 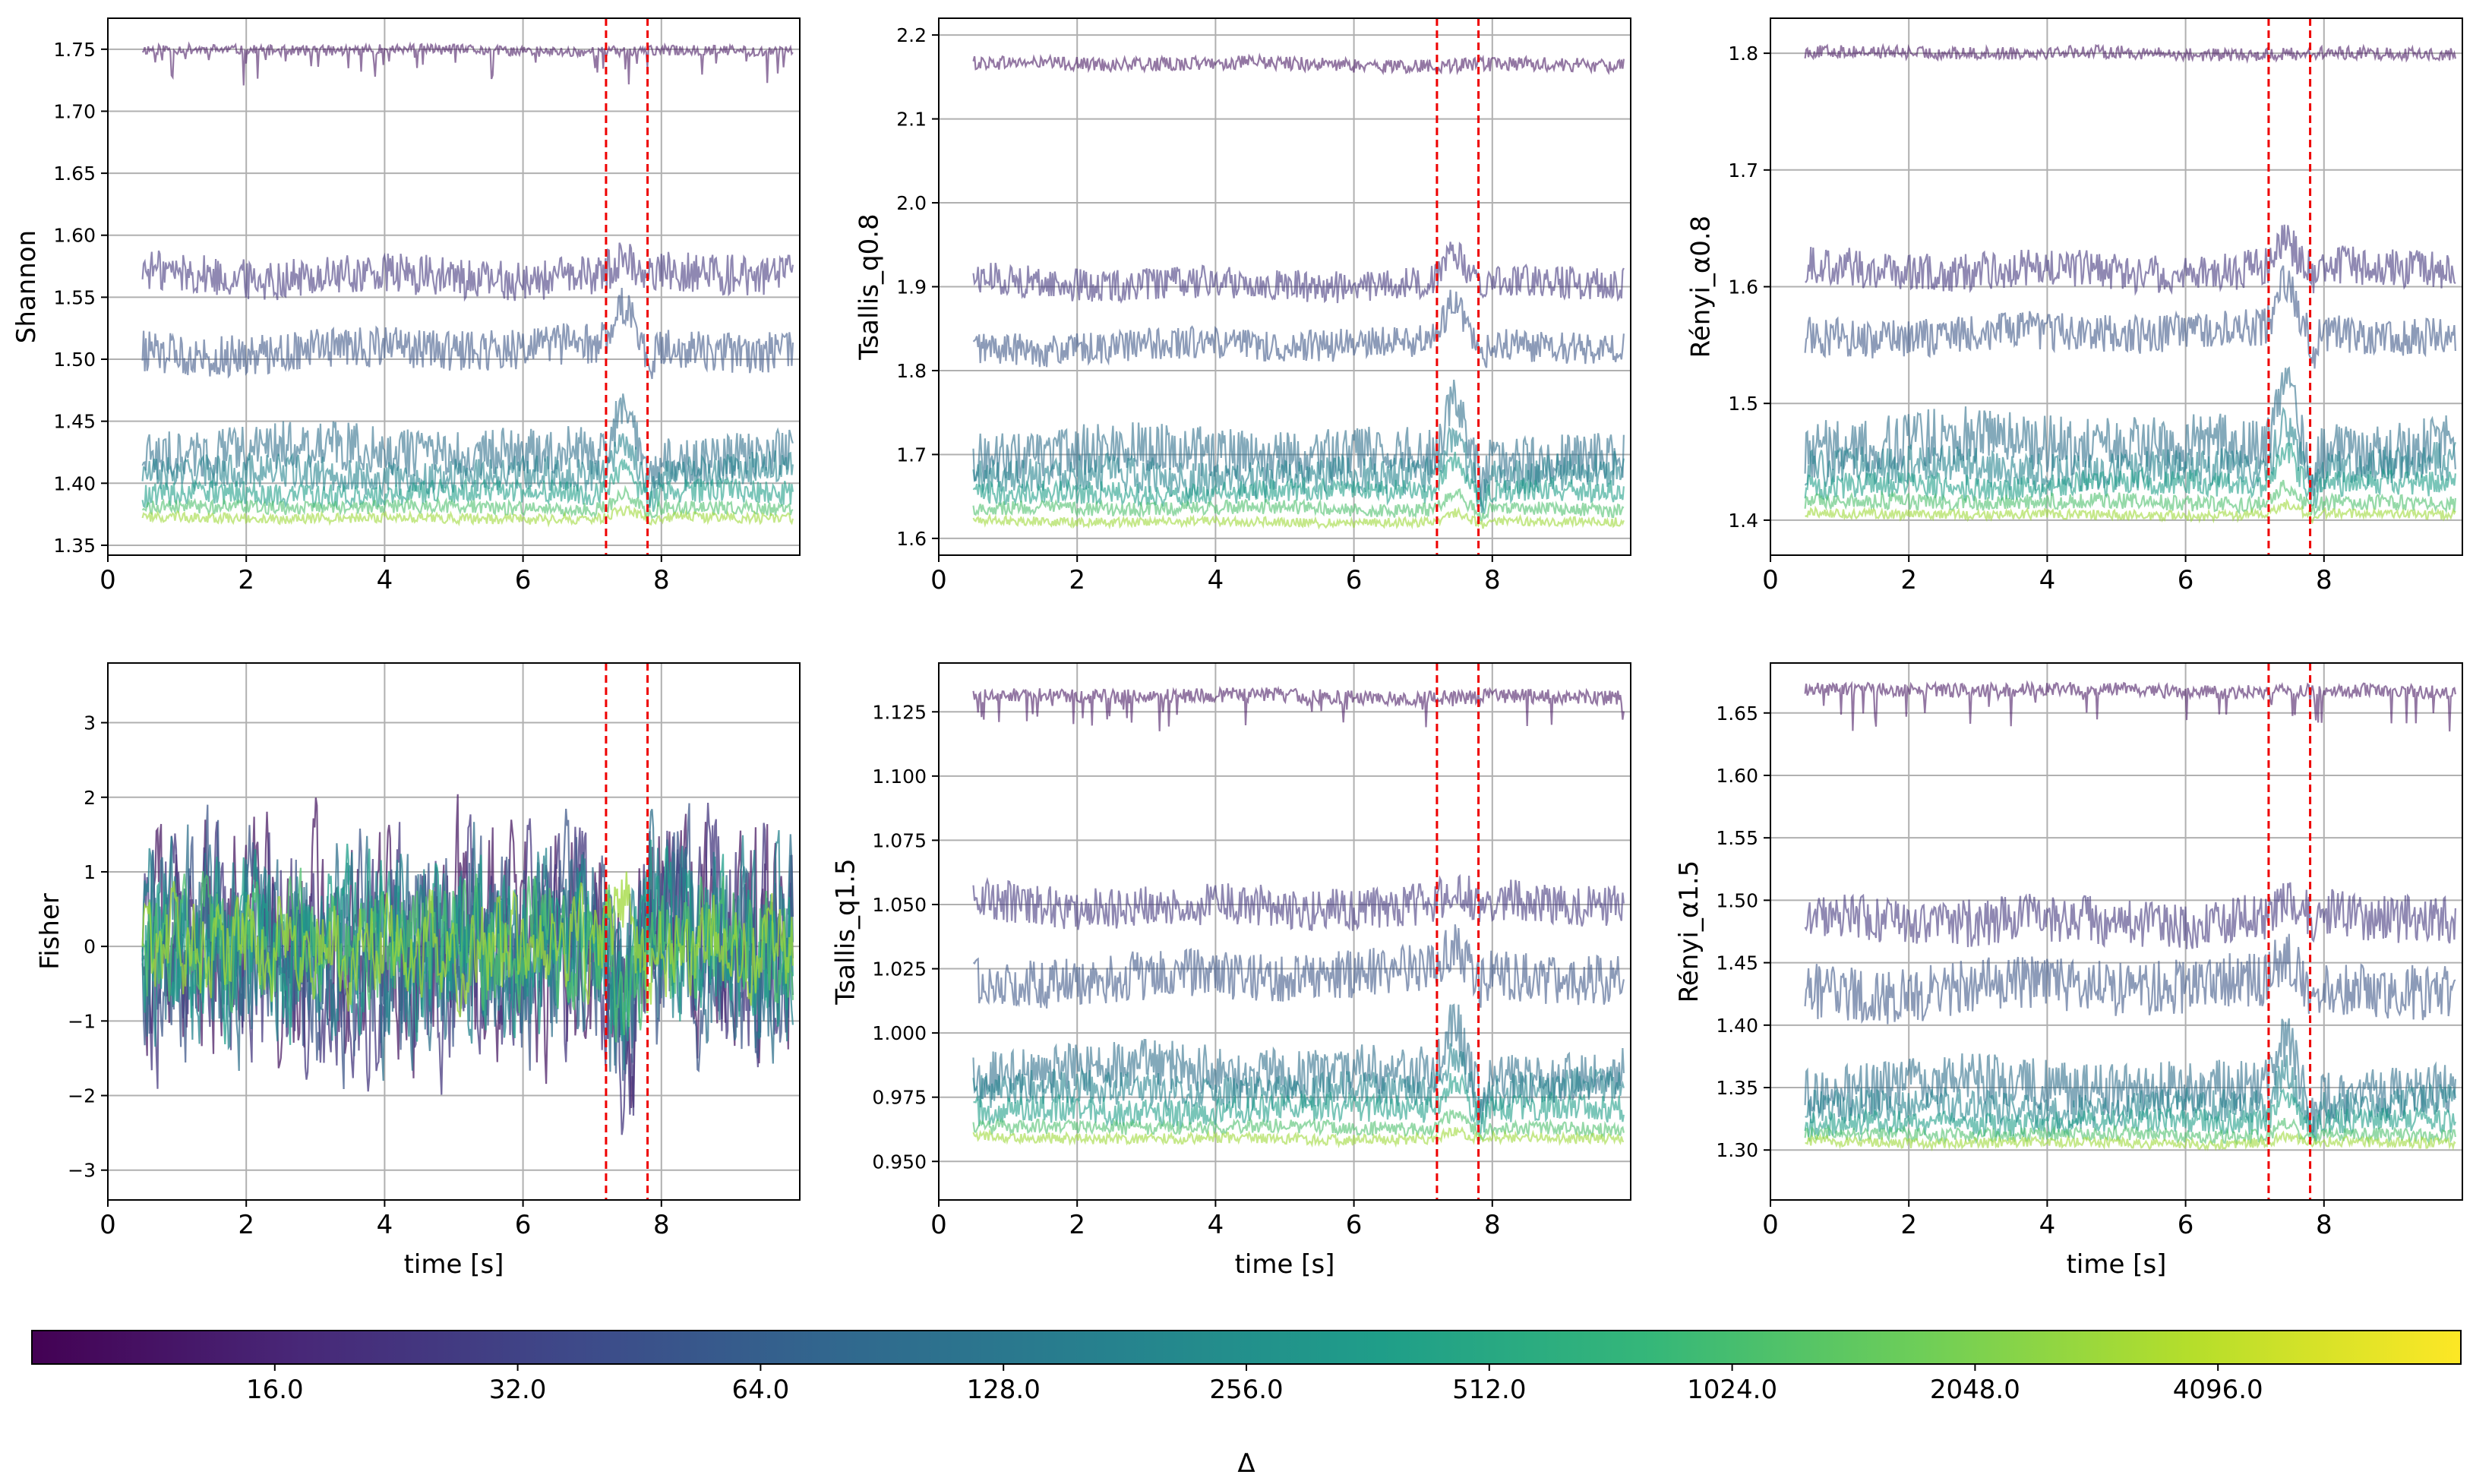 I want to click on colorbar-tick-label: 4096.0, so click(x=2218, y=1390).